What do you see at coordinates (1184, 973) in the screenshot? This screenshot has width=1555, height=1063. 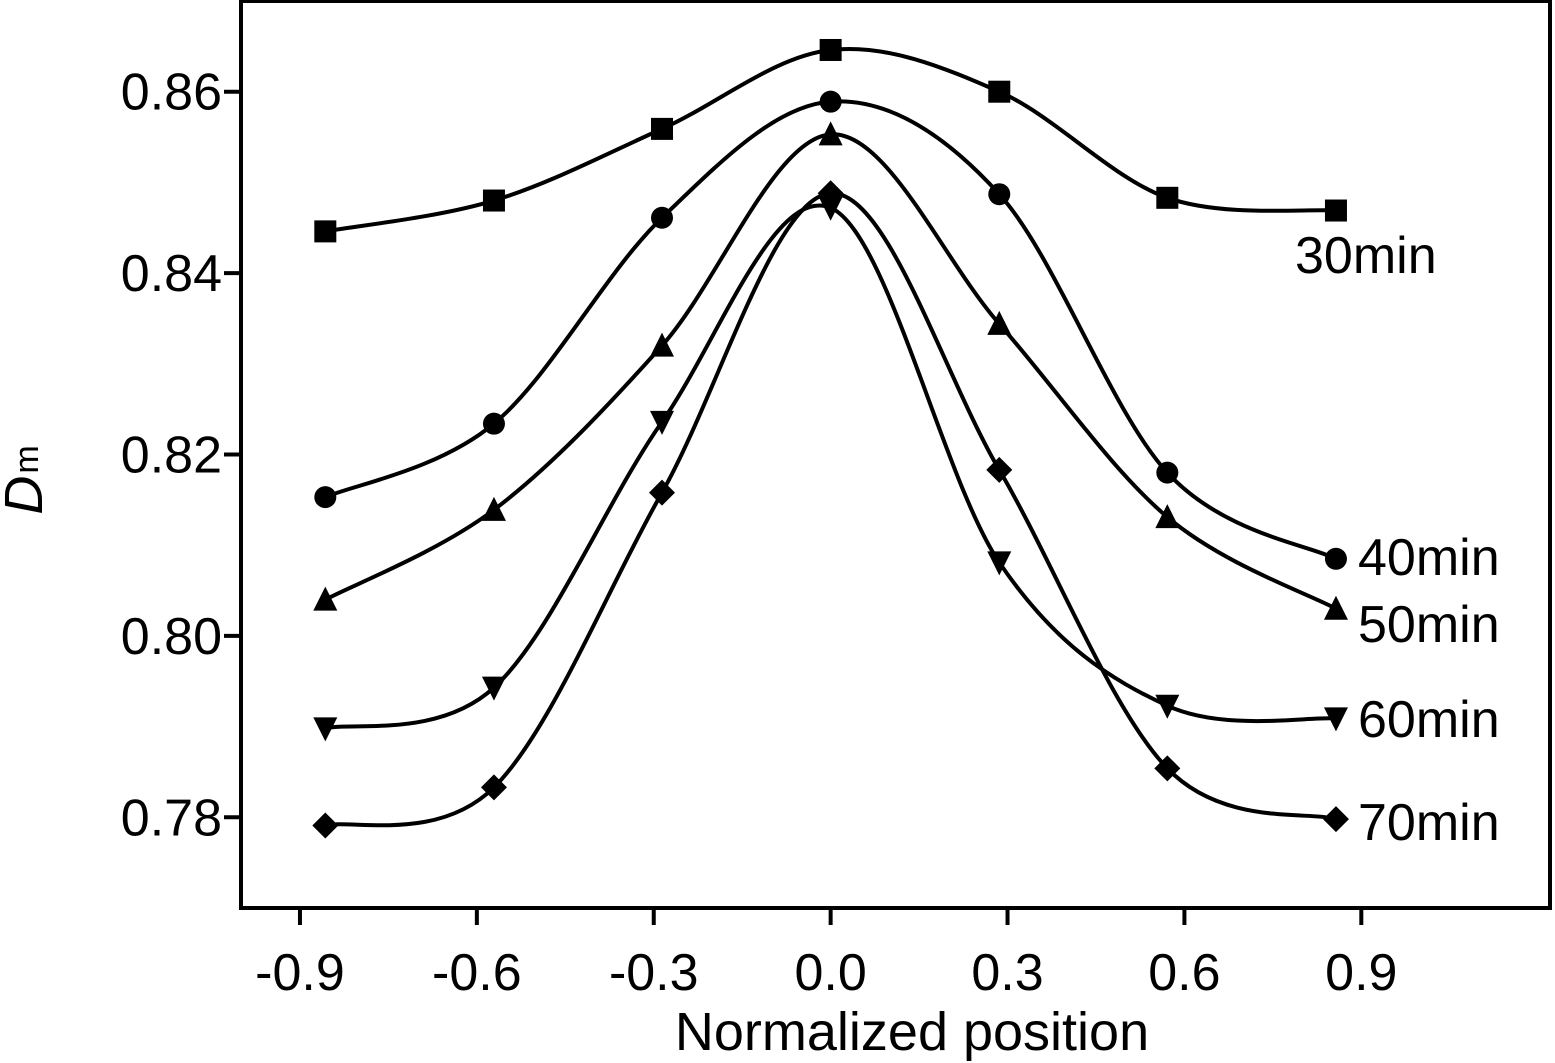 I see `x-tick-label: 0.6` at bounding box center [1184, 973].